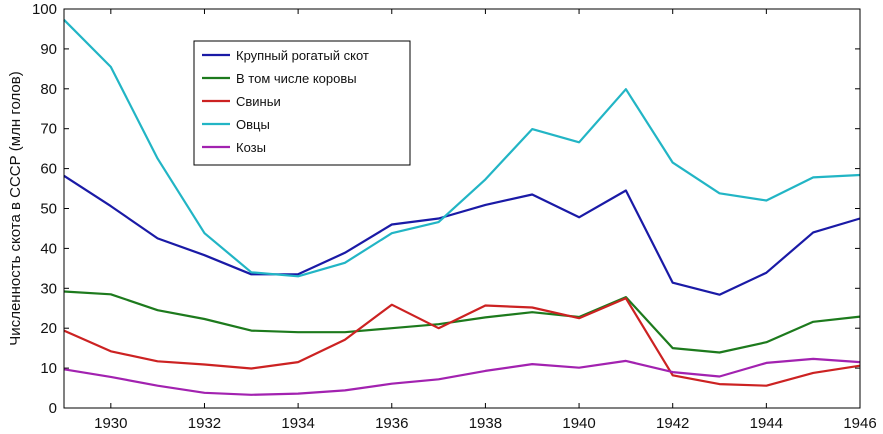 This screenshot has width=883, height=434. What do you see at coordinates (110, 423) in the screenshot?
I see `x-tick-label: 1930` at bounding box center [110, 423].